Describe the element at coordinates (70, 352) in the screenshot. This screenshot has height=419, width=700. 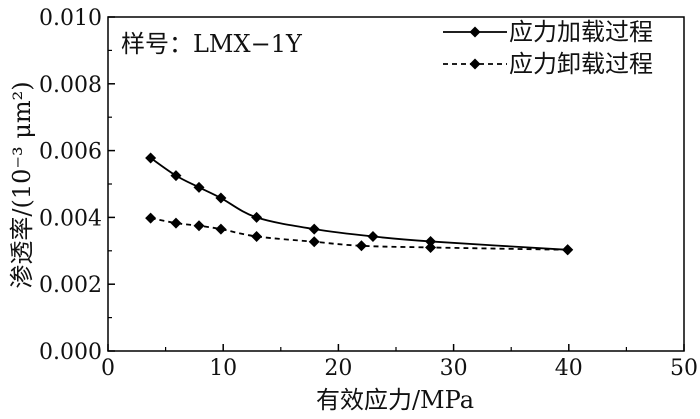
I see `y-tick-label: 0.000` at that location.